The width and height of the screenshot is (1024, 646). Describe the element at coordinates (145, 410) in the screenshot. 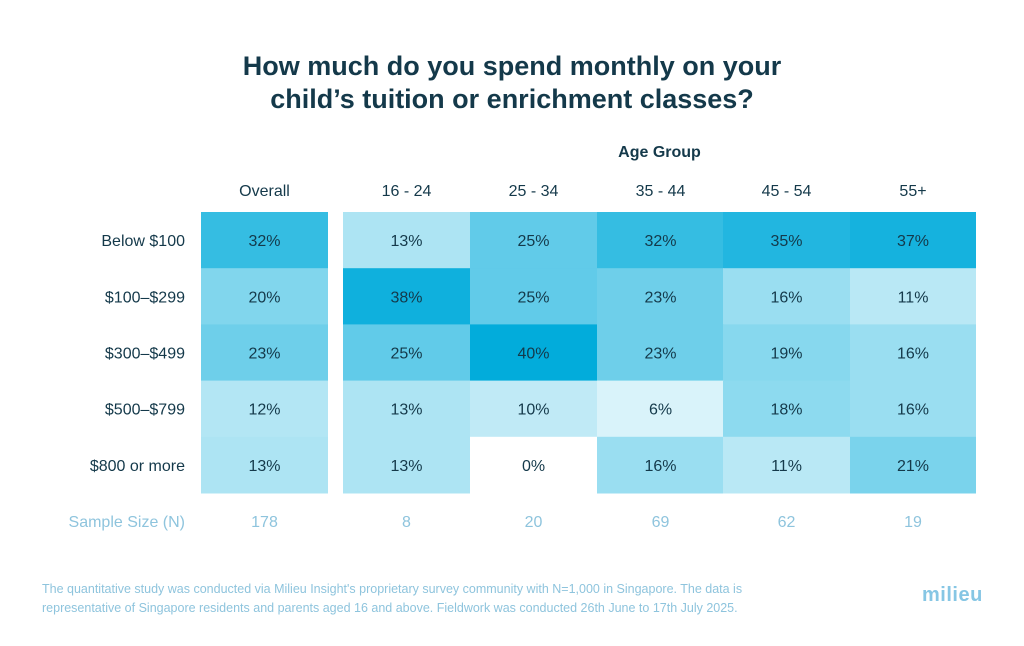

I see `row-label: $500–$799` at that location.